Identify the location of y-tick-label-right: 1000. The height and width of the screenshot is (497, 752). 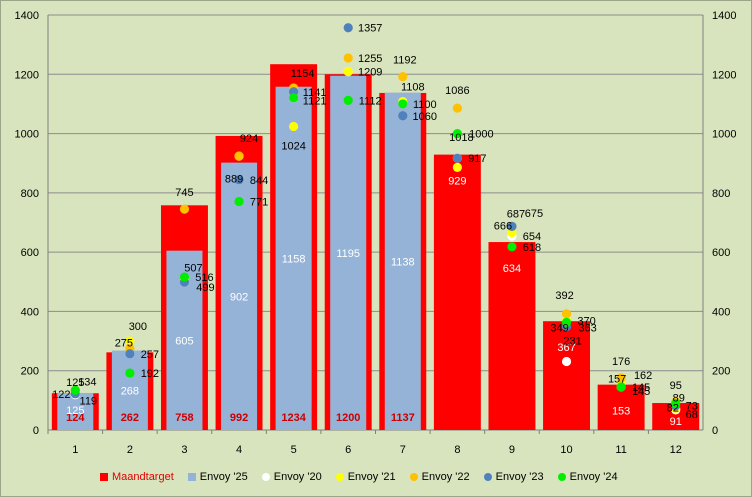
(724, 135).